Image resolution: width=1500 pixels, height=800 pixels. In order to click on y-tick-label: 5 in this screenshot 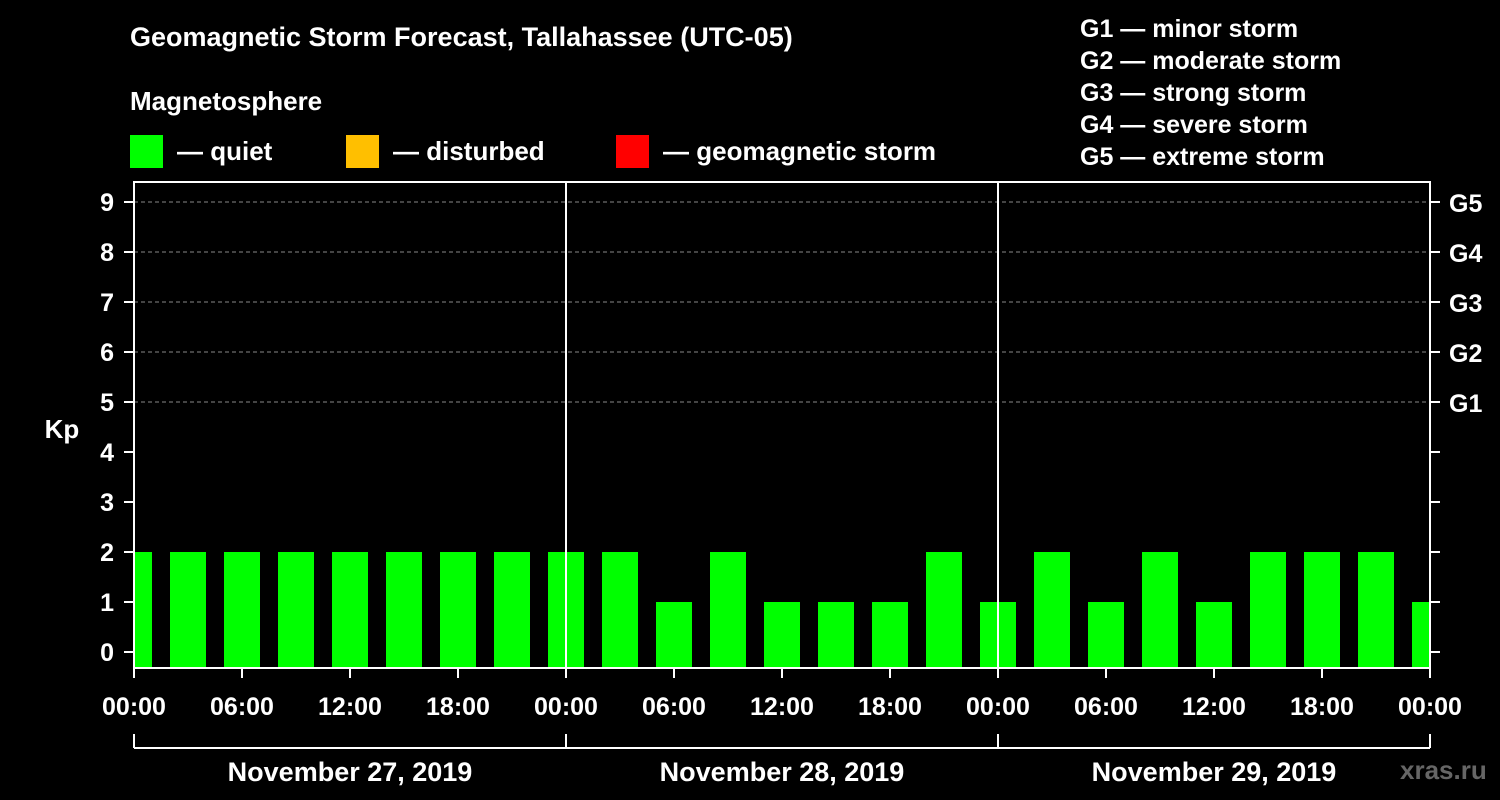, I will do `click(107, 403)`.